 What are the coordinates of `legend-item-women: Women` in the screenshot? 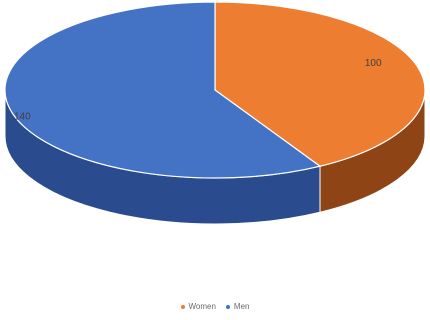 It's located at (198, 306).